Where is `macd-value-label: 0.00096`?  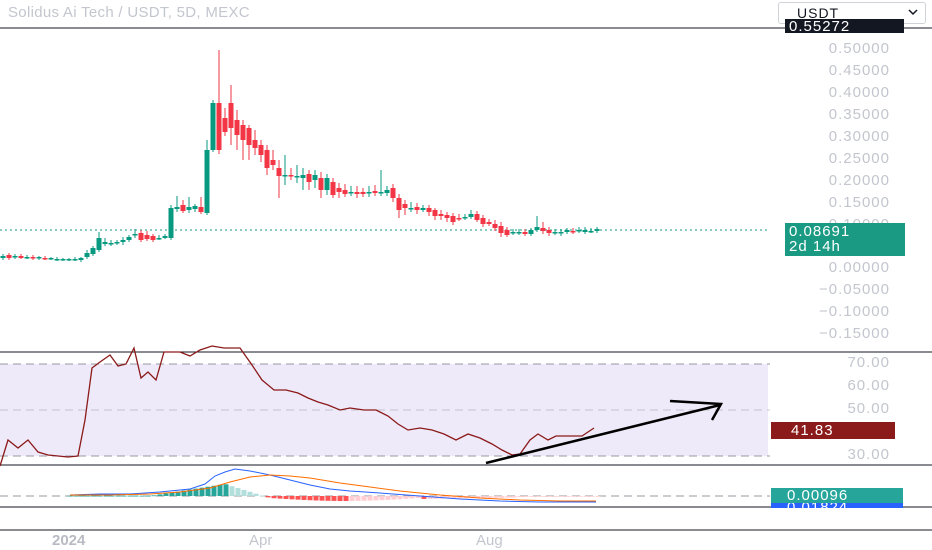
macd-value-label: 0.00096 is located at coordinates (837, 495).